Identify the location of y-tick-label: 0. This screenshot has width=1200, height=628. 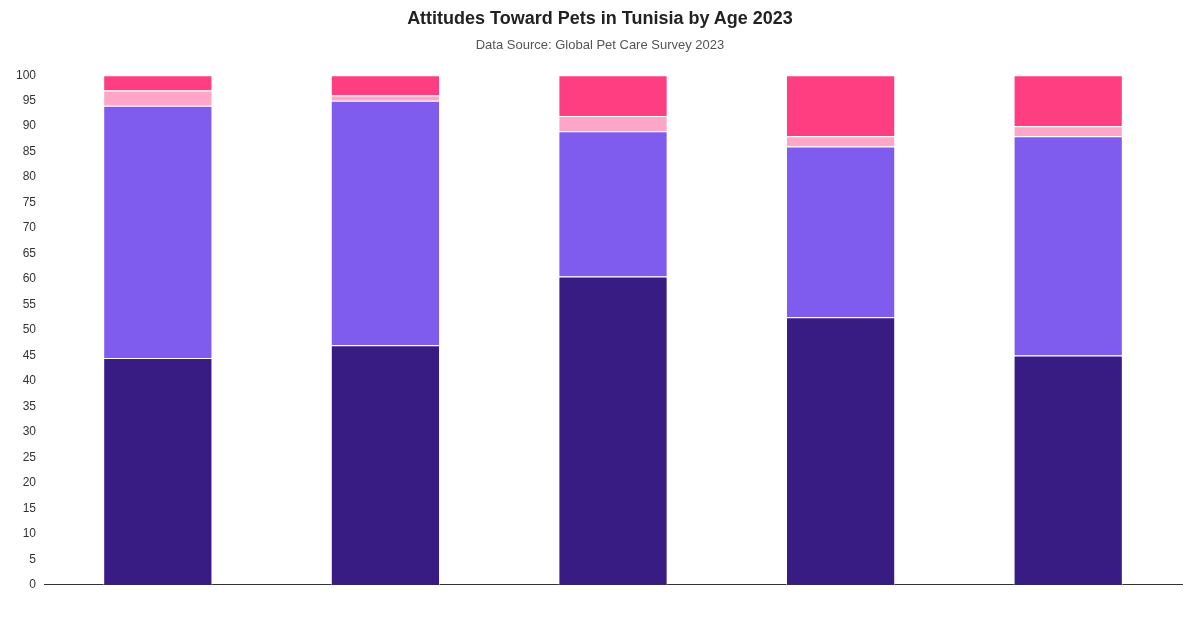
(33, 584).